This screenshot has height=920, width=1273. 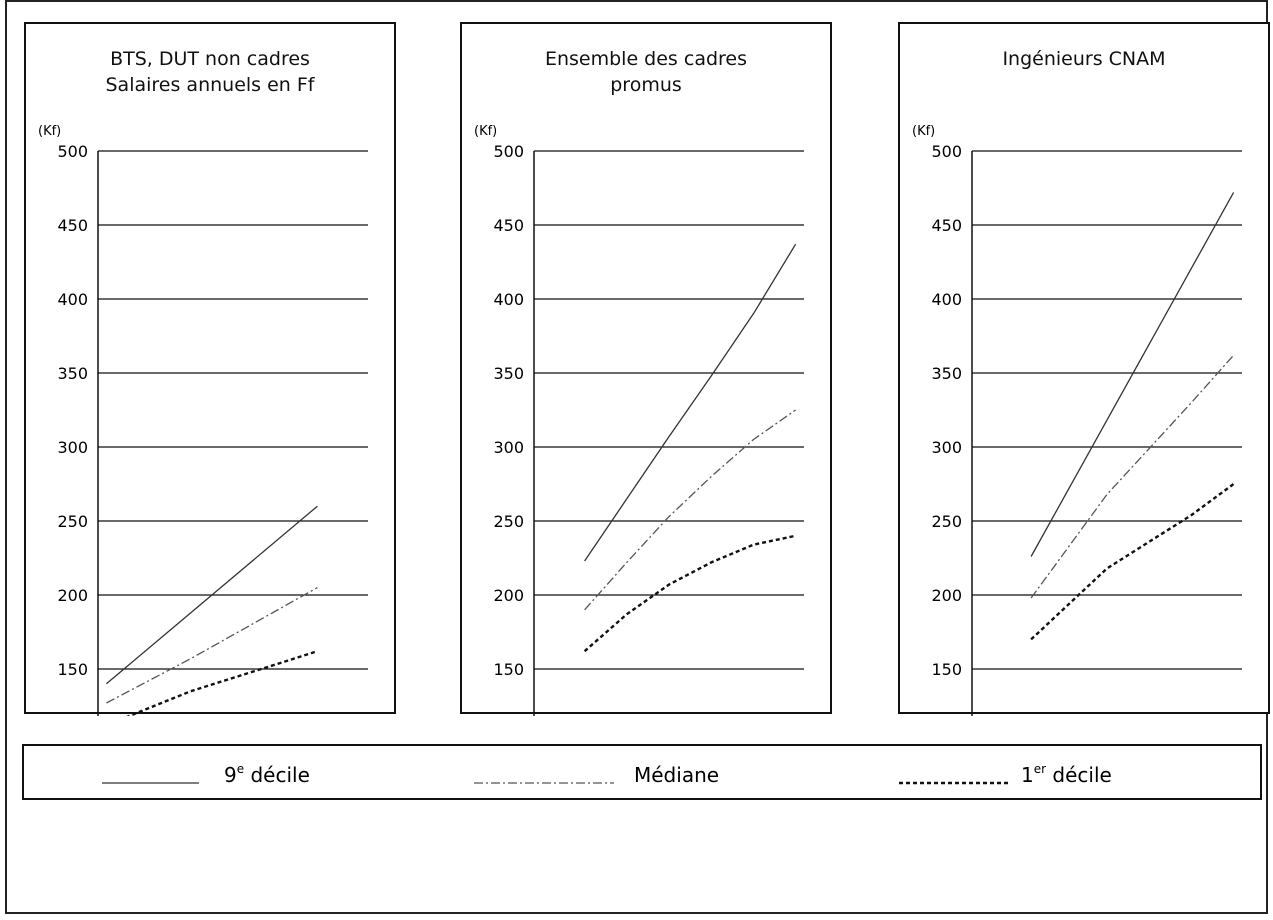 What do you see at coordinates (1066, 774) in the screenshot?
I see `legend-label-1er-d-cile: 1er décile` at bounding box center [1066, 774].